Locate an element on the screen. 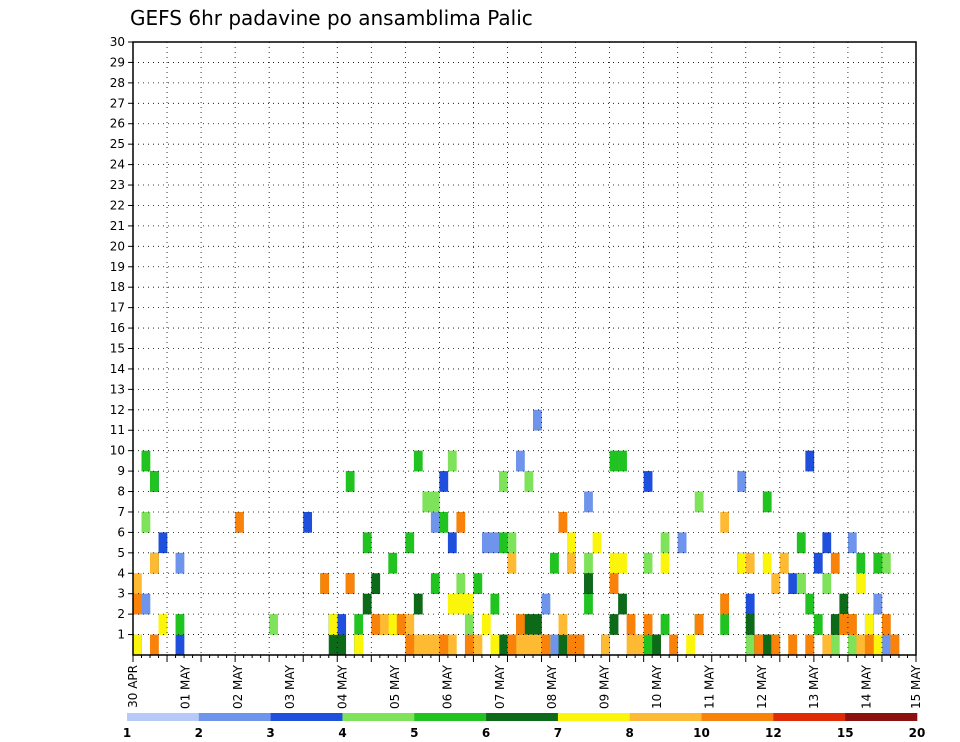  y-tick-label: 18 is located at coordinates (117, 287).